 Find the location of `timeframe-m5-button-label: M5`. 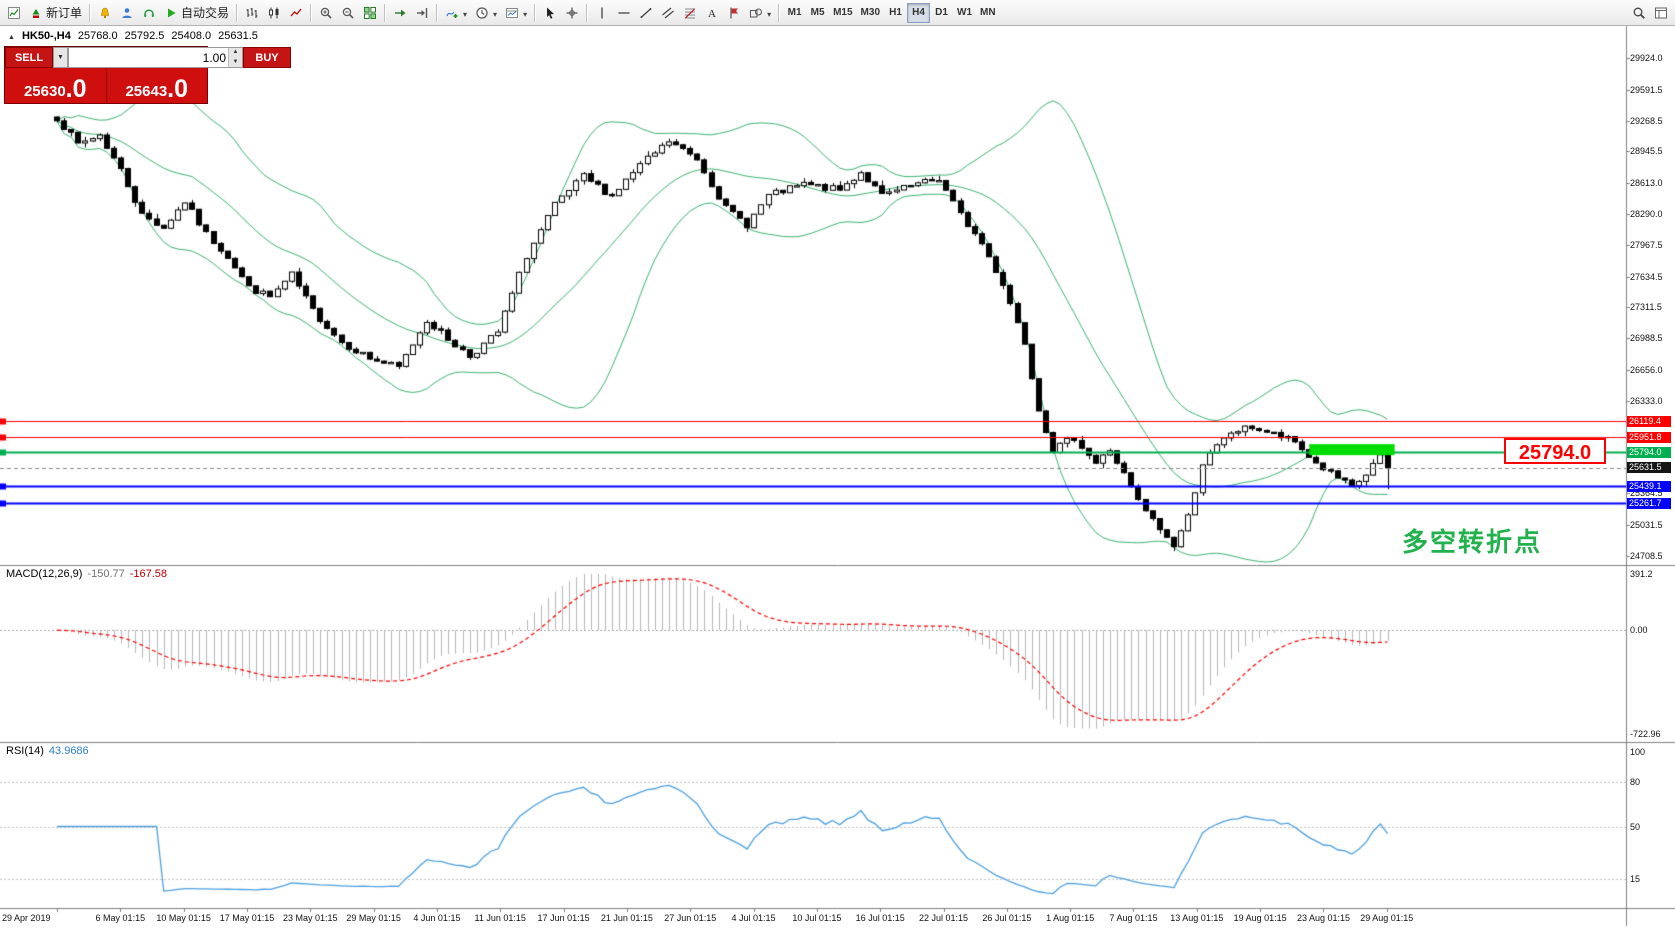

timeframe-m5-button-label: M5 is located at coordinates (817, 12).